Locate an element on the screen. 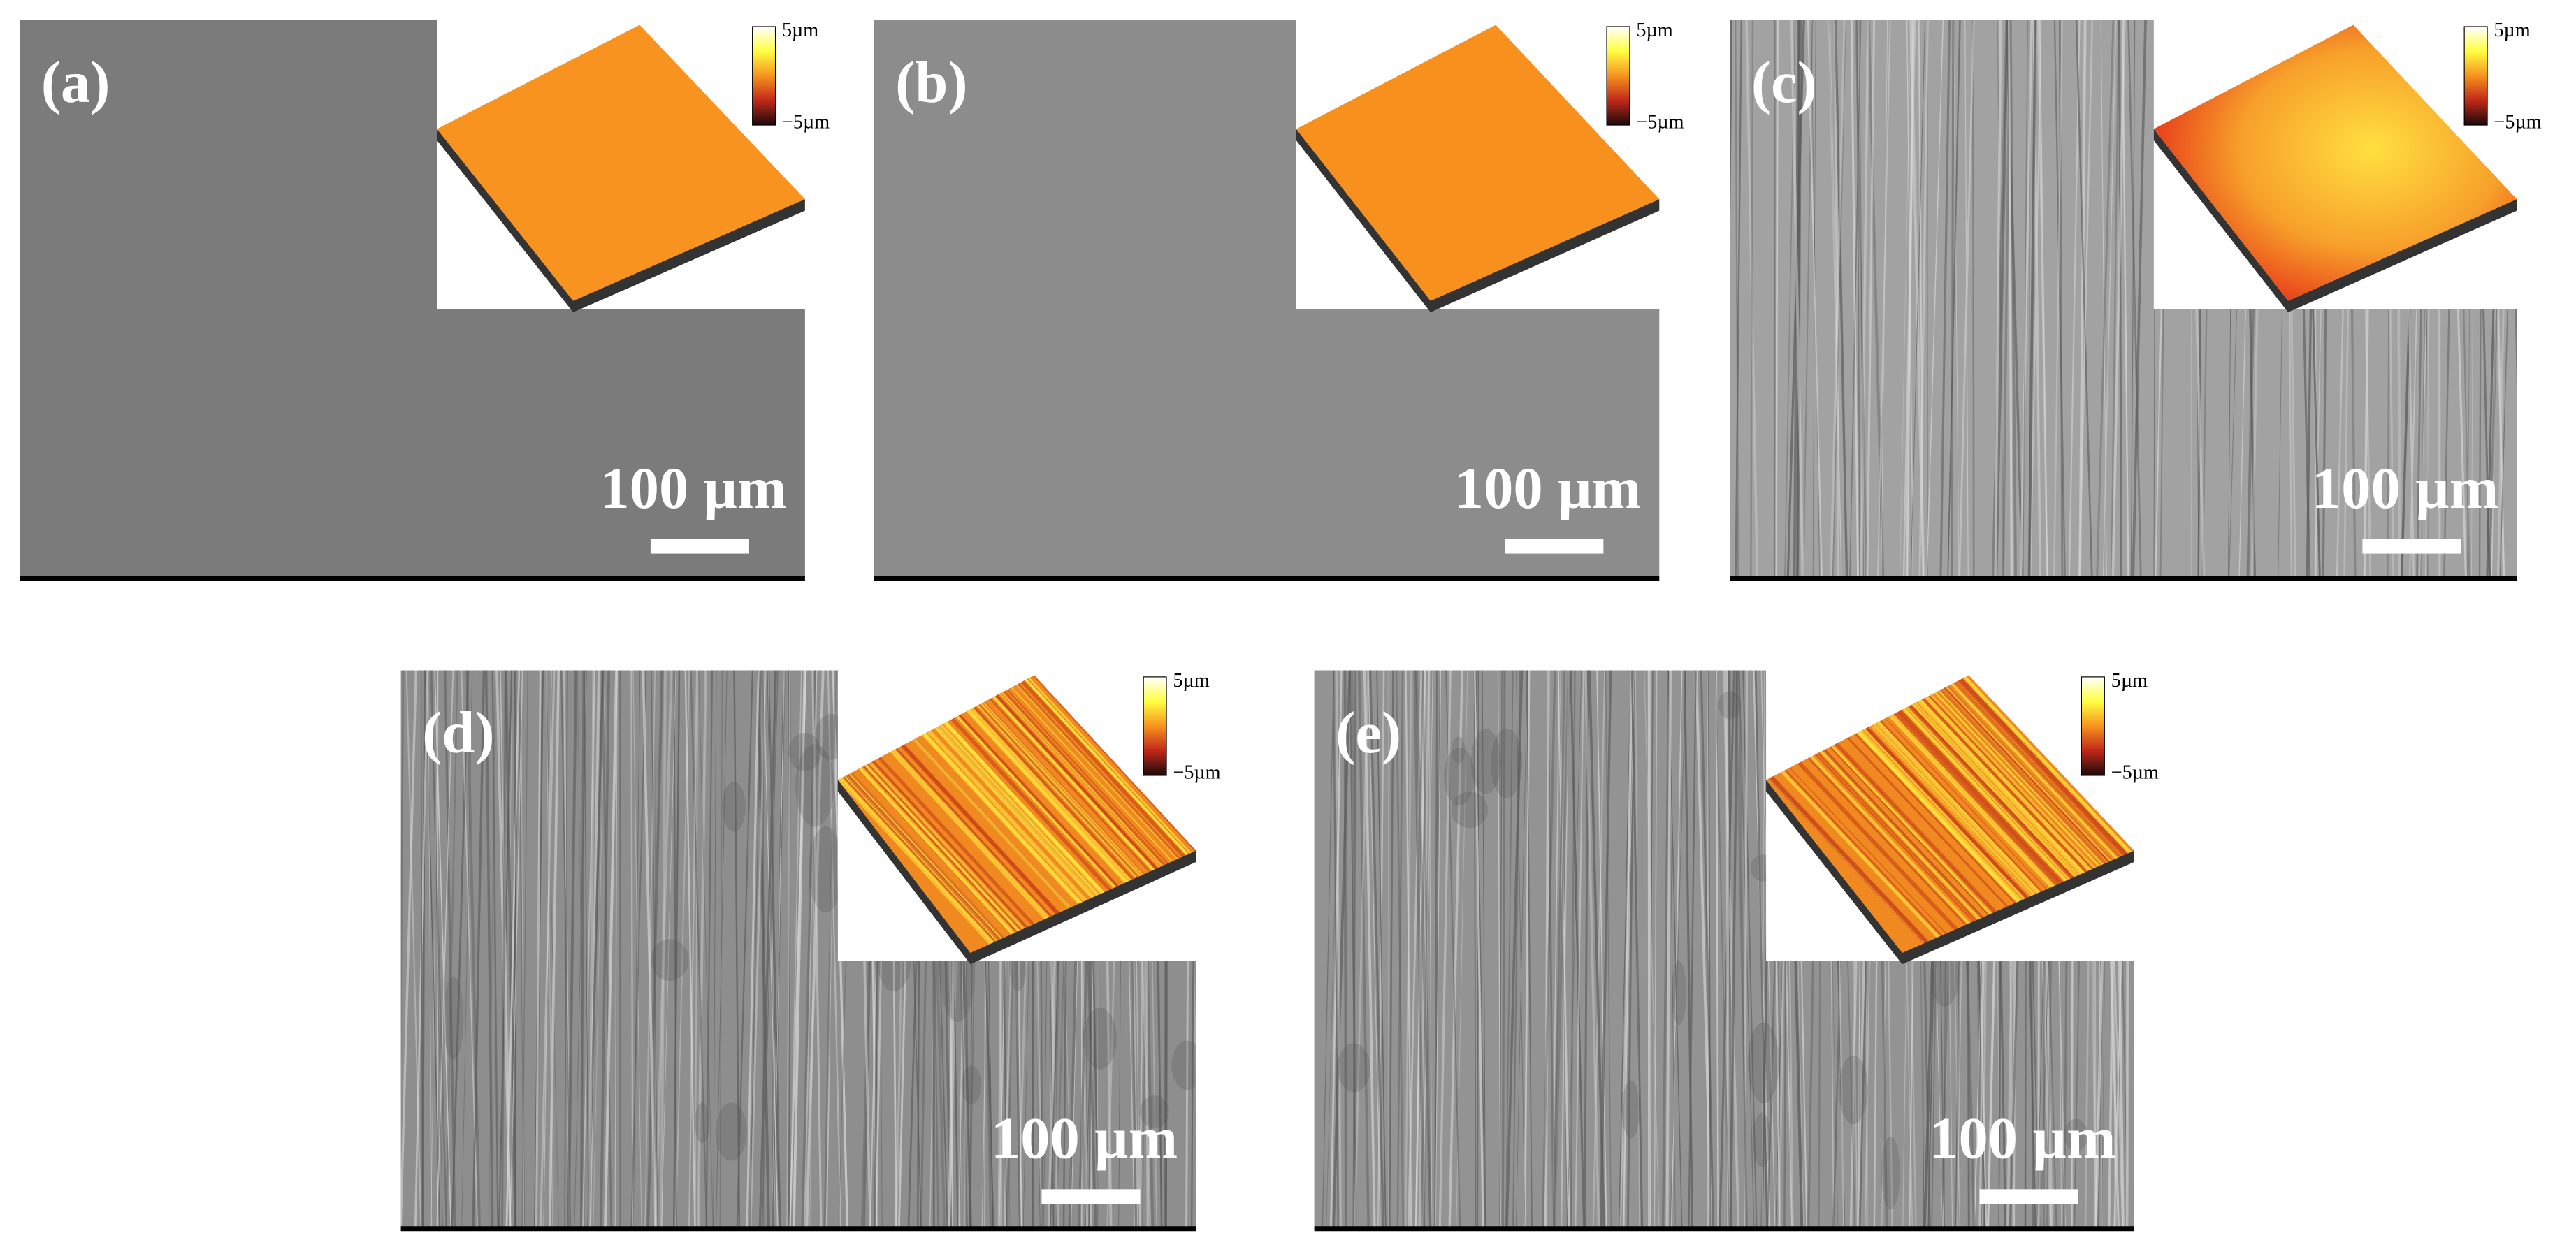 The image size is (2576, 1247). texture is located at coordinates (1728, 949).